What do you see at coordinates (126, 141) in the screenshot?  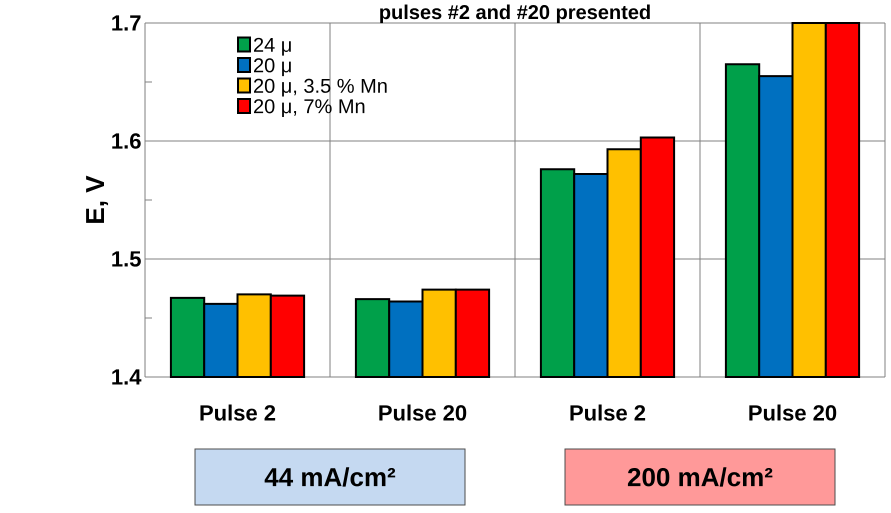 I see `y-tick-label: 1.6` at bounding box center [126, 141].